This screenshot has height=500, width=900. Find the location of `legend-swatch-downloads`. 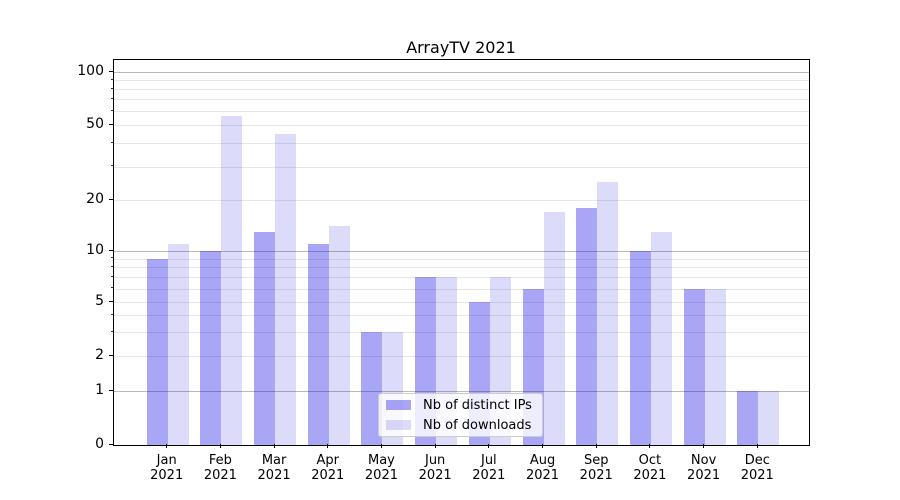

legend-swatch-downloads is located at coordinates (398, 425).